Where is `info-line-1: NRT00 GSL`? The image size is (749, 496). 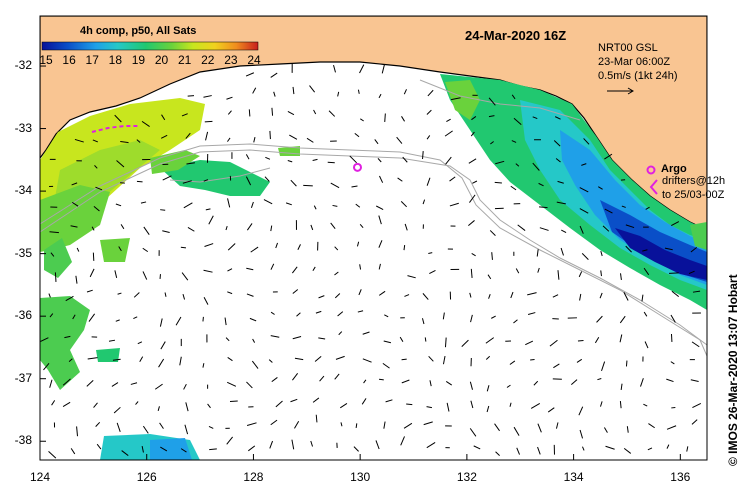
info-line-1: NRT00 GSL is located at coordinates (628, 48).